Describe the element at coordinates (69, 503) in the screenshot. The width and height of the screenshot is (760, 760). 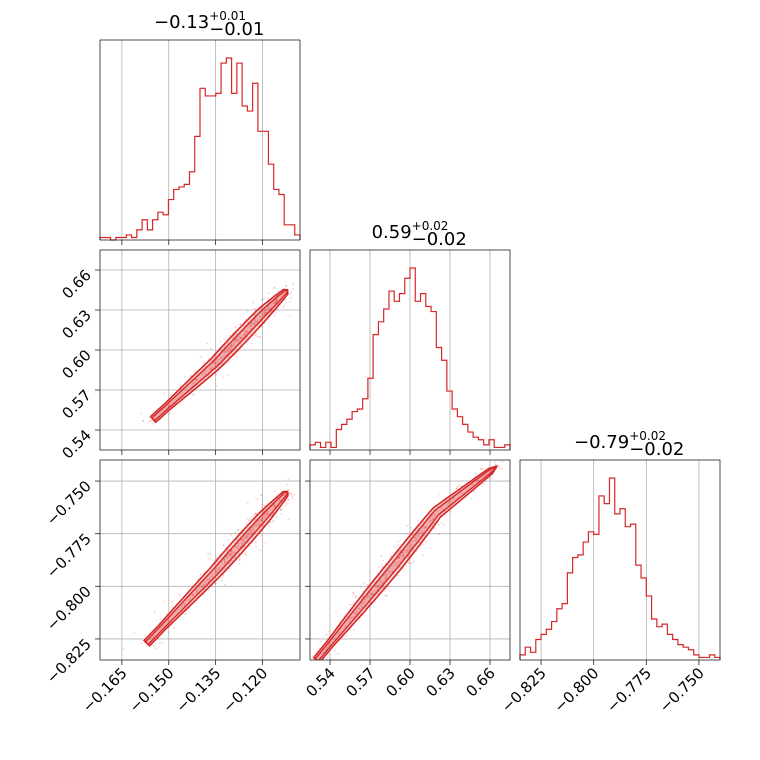
I see `y-tick-label: −0.750` at that location.